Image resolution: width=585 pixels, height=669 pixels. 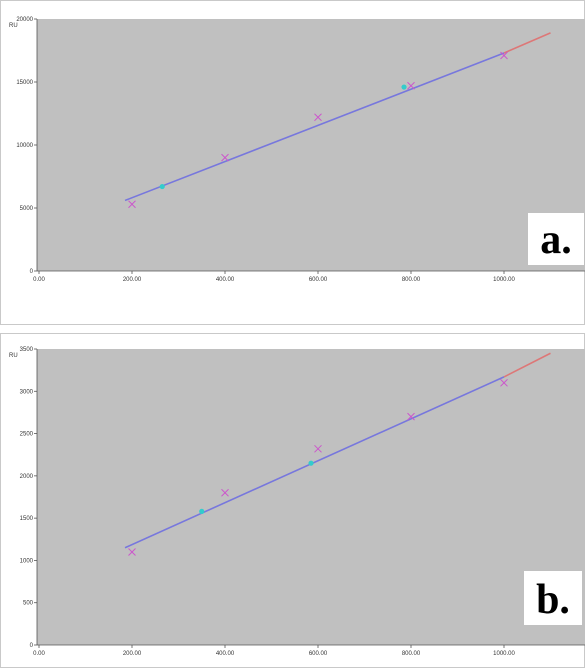 What do you see at coordinates (314, 127) in the screenshot?
I see `fit-line` at bounding box center [314, 127].